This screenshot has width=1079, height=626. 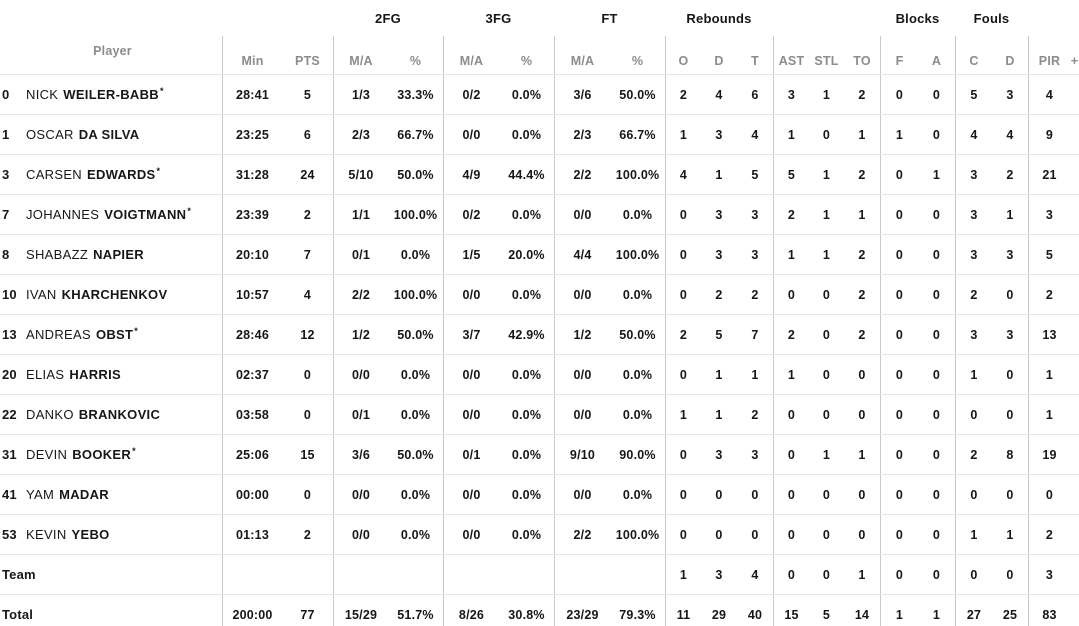 What do you see at coordinates (114, 294) in the screenshot?
I see `player-last-name: KHARCHENKOV` at bounding box center [114, 294].